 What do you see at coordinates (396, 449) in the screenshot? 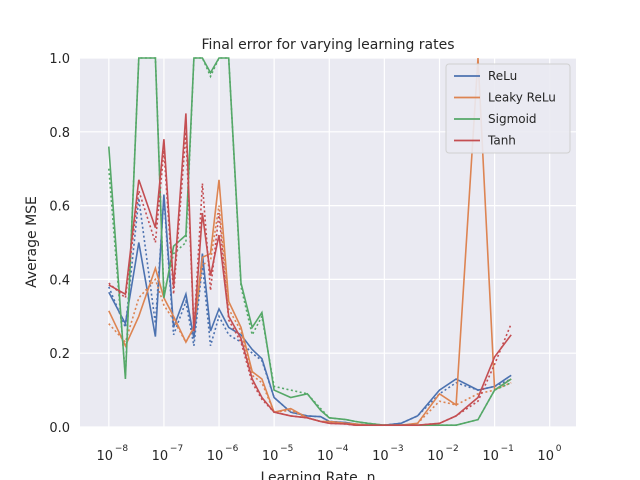
I see `x-tick-exponent: −3` at bounding box center [396, 449].